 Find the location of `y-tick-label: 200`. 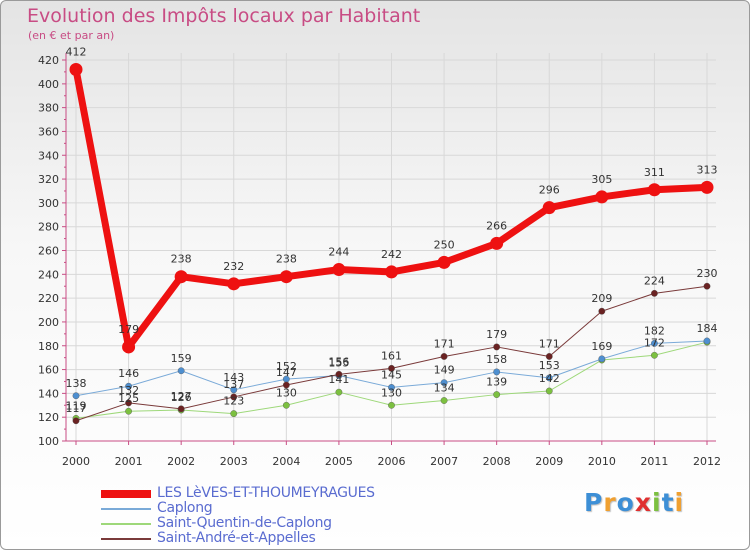

y-tick-label: 200 is located at coordinates (48, 322).